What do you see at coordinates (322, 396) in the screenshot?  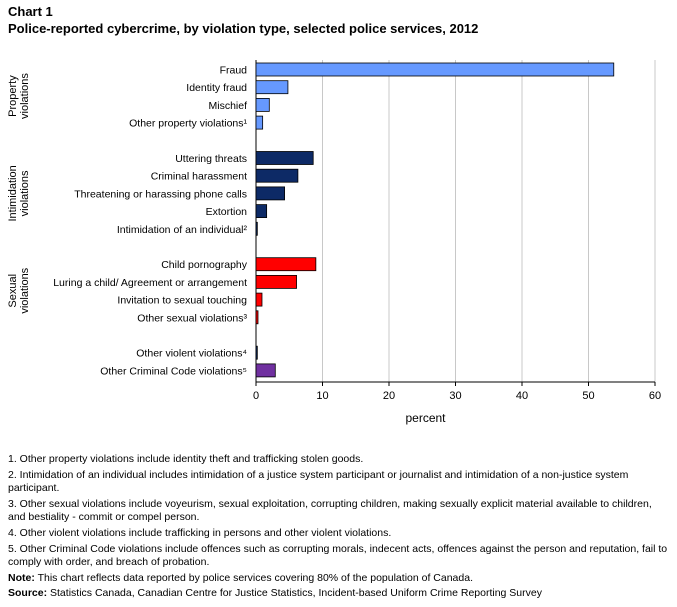 I see `x-tick-label: 10` at bounding box center [322, 396].